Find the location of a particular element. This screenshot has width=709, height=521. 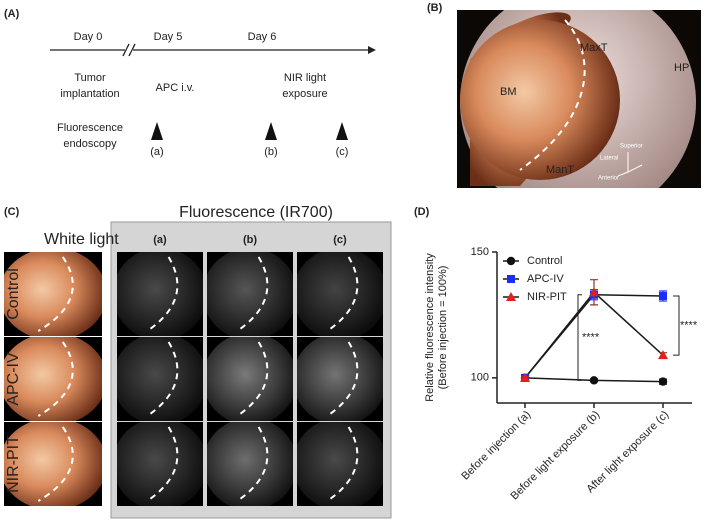

fluorescence-title: Fluorescence (IR700) is located at coordinates (256, 212).